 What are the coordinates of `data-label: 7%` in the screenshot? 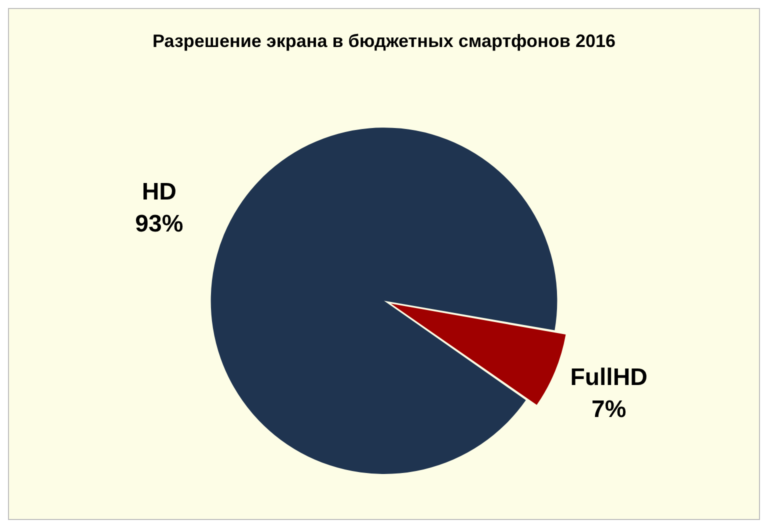 It's located at (609, 410).